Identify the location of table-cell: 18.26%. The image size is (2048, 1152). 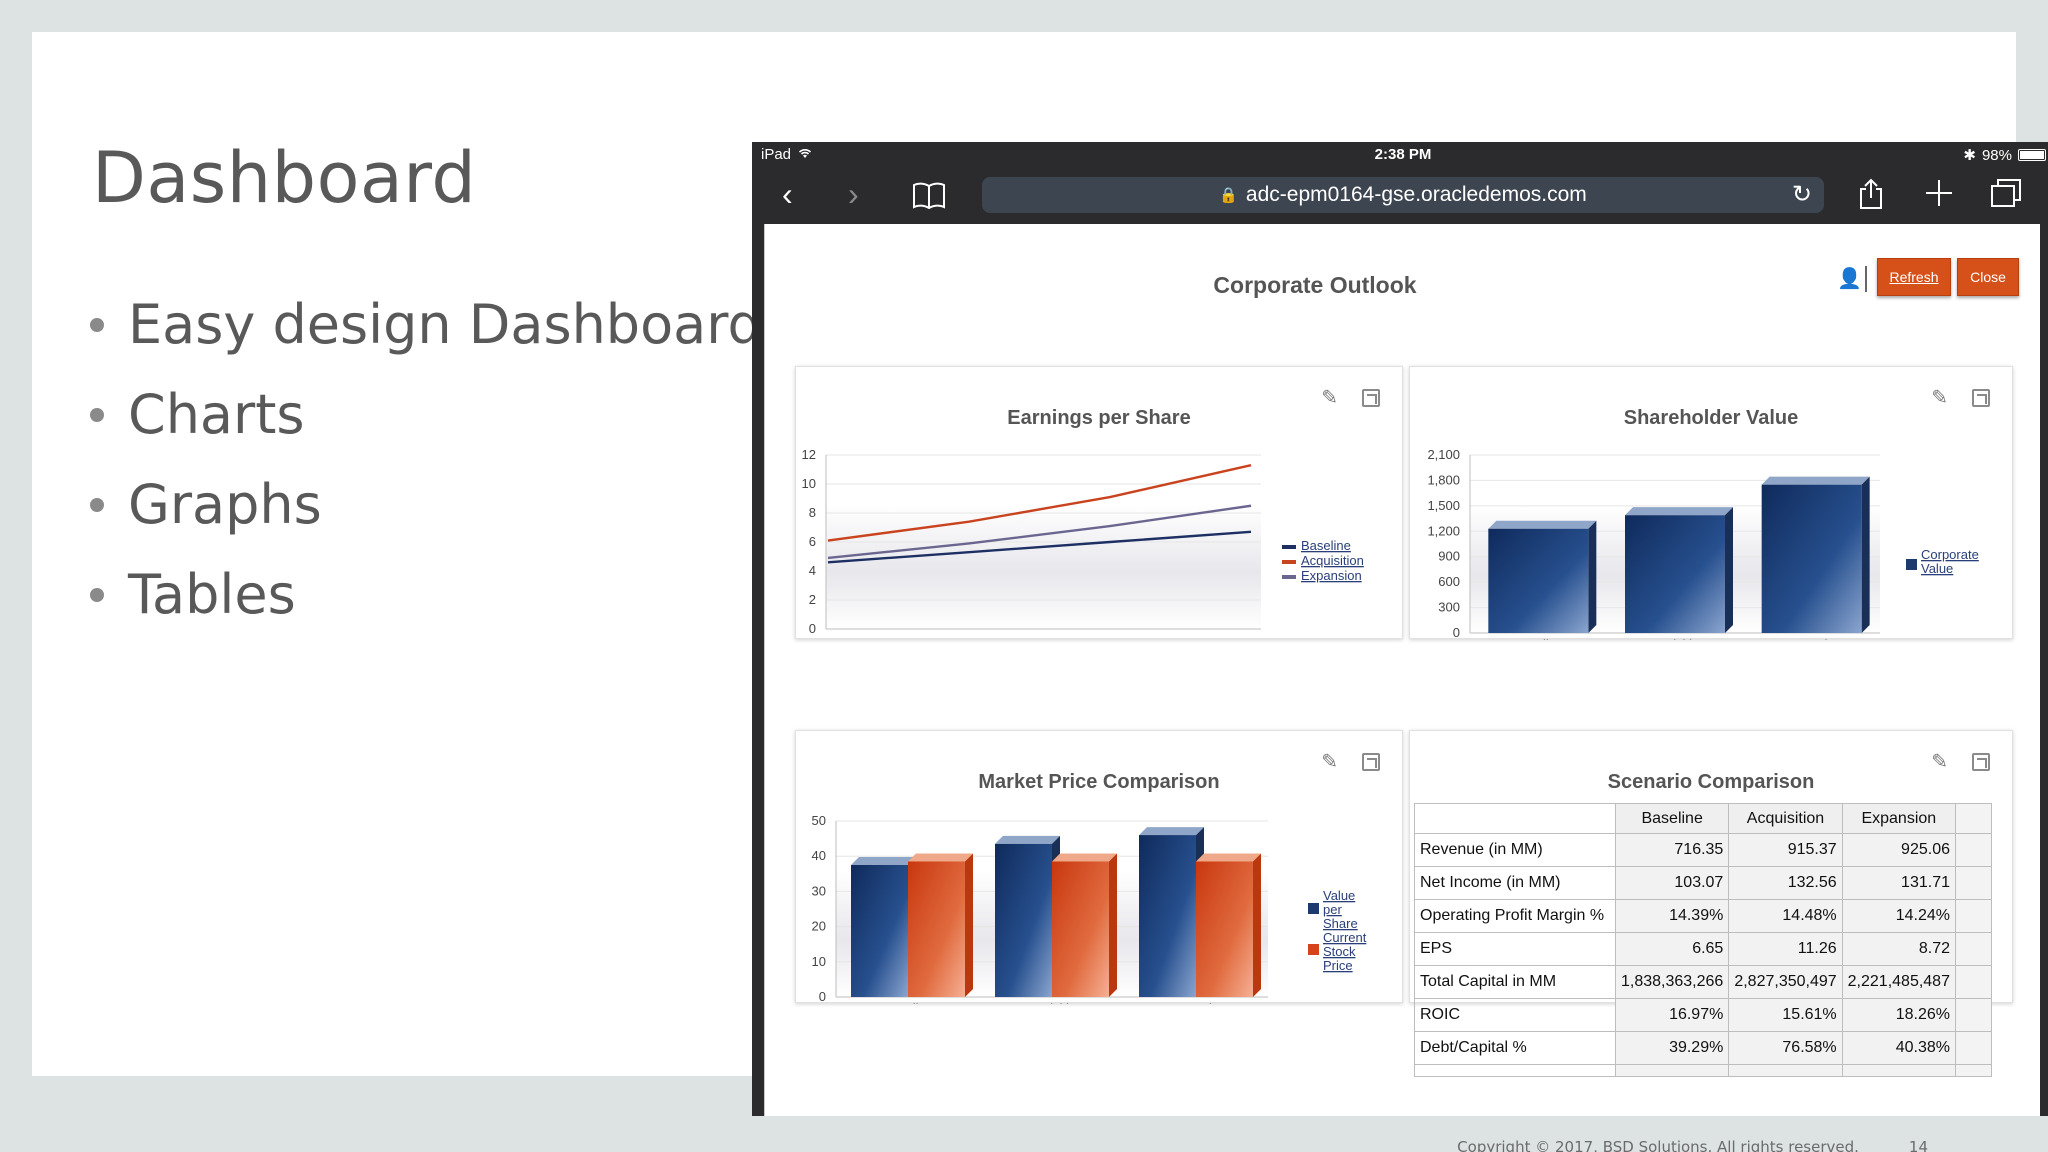
(1898, 1015).